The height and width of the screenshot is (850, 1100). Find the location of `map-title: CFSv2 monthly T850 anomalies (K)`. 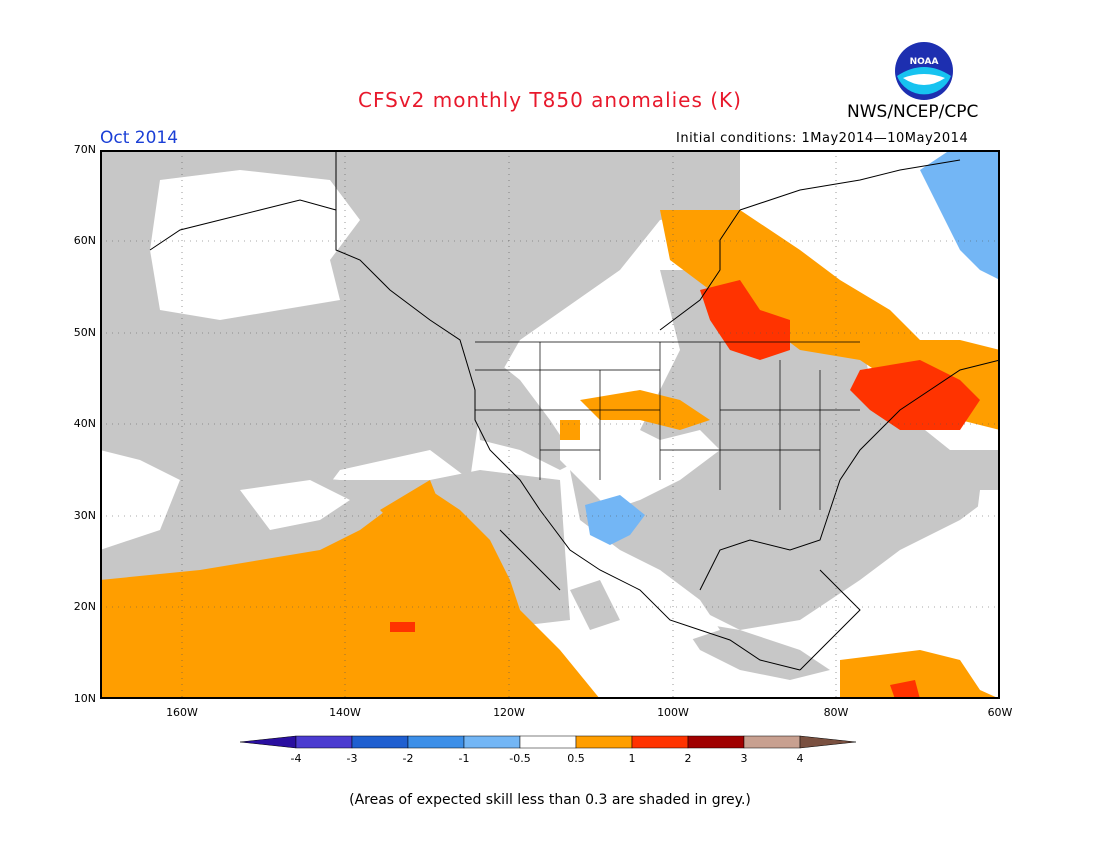

map-title: CFSv2 monthly T850 anomalies (K) is located at coordinates (550, 100).